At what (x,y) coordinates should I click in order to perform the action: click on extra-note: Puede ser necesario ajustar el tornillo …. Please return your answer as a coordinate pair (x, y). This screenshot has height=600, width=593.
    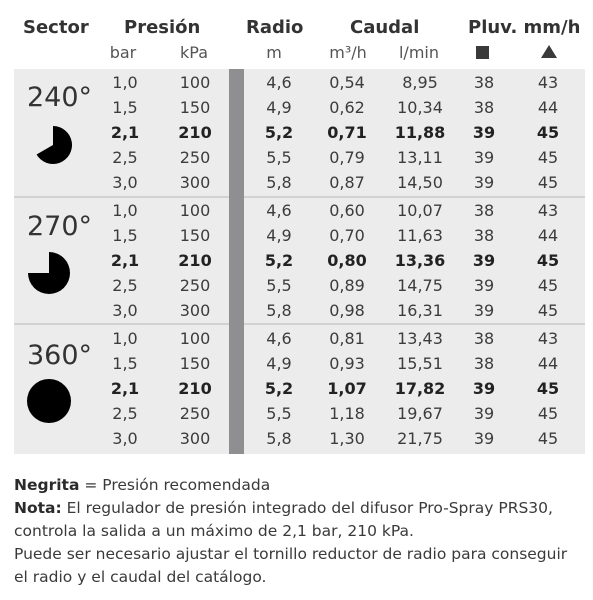
    Looking at the image, I should click on (291, 565).